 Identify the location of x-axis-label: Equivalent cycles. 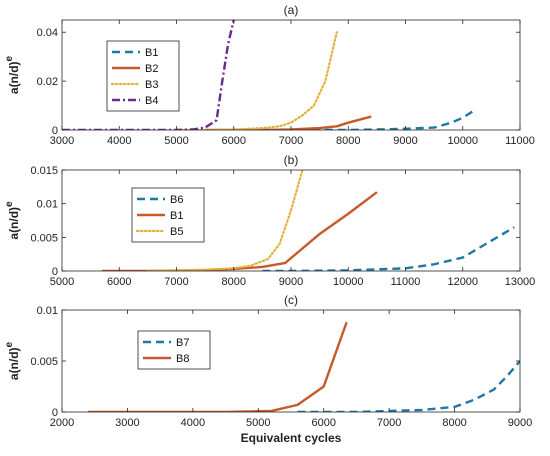
(291, 438).